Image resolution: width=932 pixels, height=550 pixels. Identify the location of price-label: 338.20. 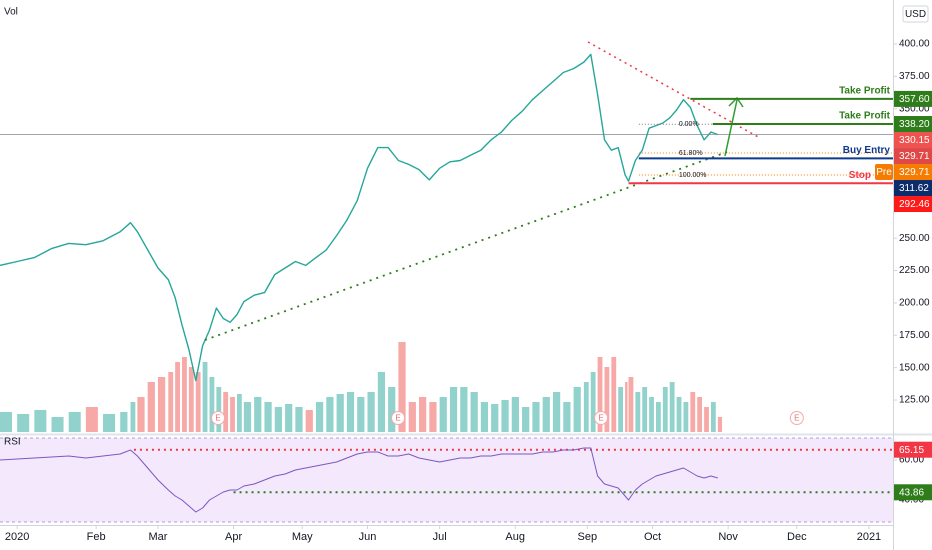
(914, 124).